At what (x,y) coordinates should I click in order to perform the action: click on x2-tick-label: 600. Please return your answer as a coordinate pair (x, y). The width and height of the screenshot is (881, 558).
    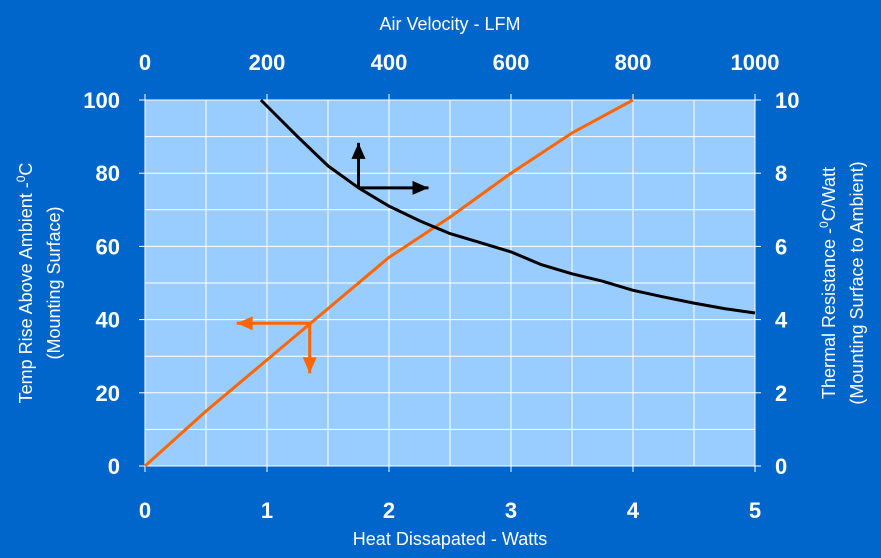
    Looking at the image, I should click on (511, 62).